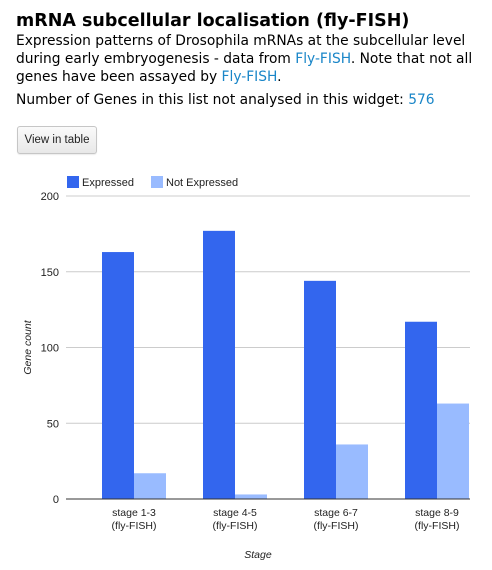 This screenshot has width=492, height=570. What do you see at coordinates (235, 513) in the screenshot?
I see `x-tick-label: stage 4-5` at bounding box center [235, 513].